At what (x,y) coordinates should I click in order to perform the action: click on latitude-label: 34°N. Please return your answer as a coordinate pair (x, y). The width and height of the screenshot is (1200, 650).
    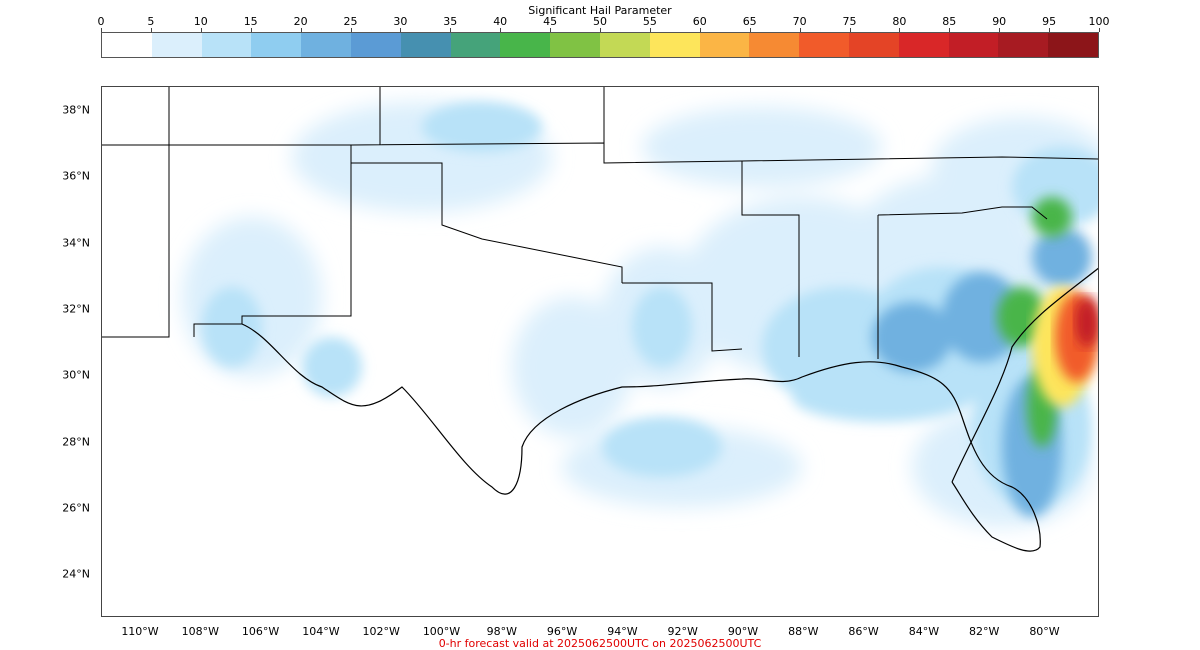
    Looking at the image, I should click on (76, 243).